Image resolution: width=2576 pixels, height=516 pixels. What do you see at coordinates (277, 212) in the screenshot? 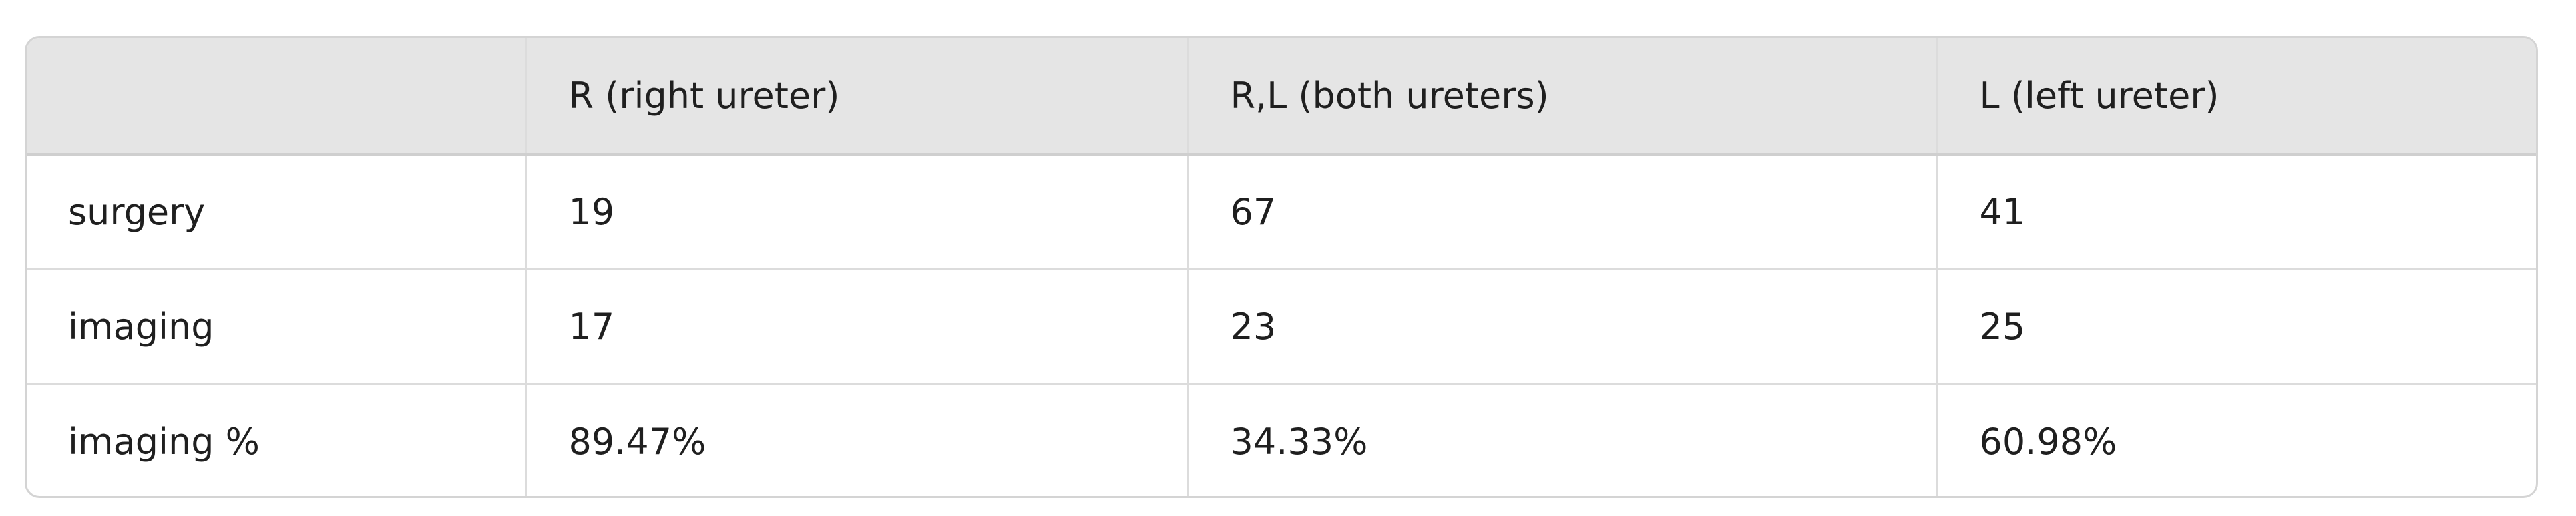
I see `row-label: surgery` at bounding box center [277, 212].